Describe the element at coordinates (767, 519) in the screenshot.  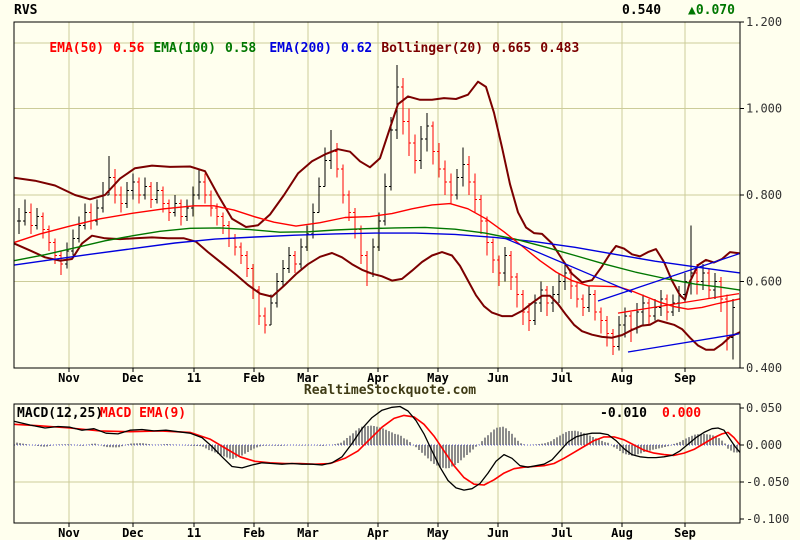
I see `y-tick-label: -0.100` at that location.